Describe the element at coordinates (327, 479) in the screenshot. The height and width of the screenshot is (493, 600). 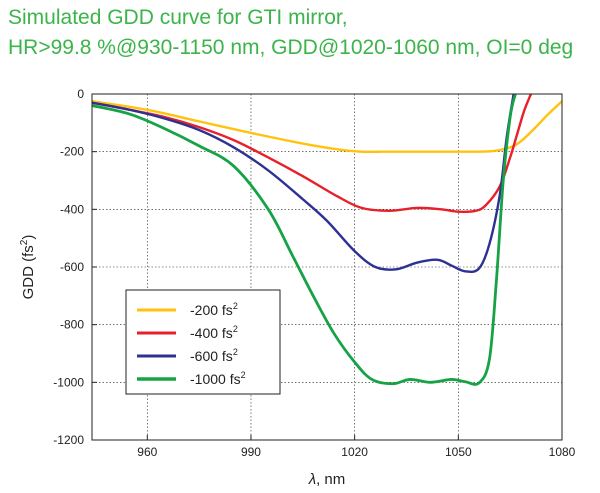
I see `x-axis-label: λ, nm` at that location.